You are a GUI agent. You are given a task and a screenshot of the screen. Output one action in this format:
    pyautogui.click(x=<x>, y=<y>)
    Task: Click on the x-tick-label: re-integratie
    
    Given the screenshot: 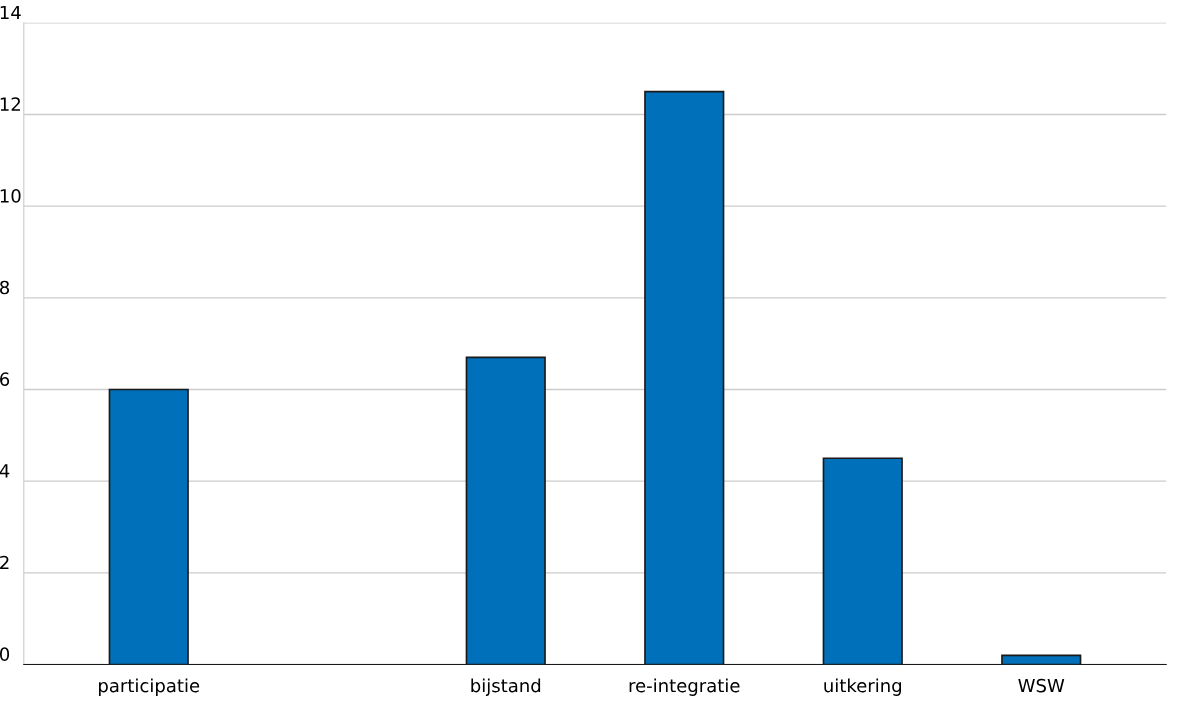 What is the action you would take?
    pyautogui.click(x=684, y=687)
    